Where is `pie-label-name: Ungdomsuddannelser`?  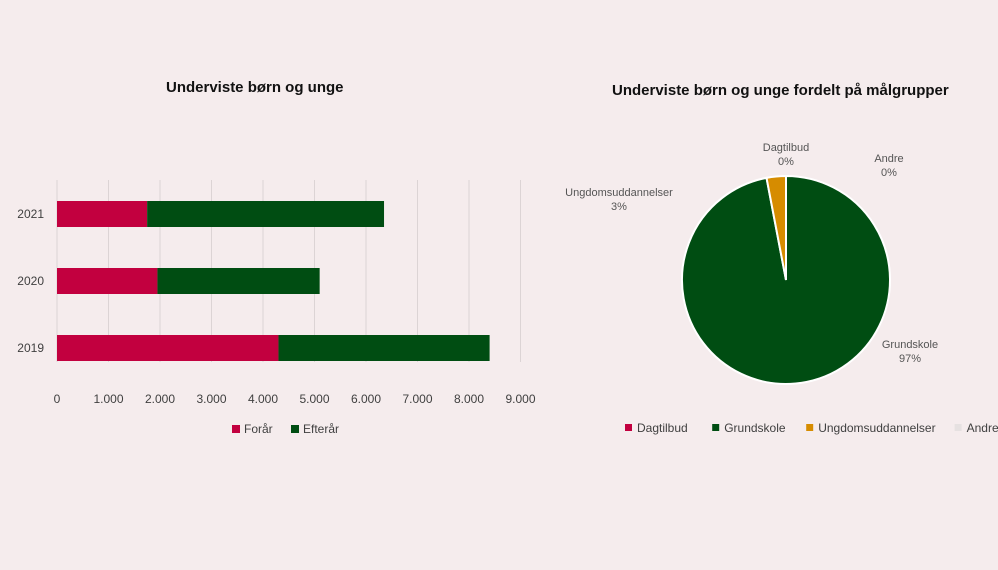
pie-label-name: Ungdomsuddannelser is located at coordinates (619, 193).